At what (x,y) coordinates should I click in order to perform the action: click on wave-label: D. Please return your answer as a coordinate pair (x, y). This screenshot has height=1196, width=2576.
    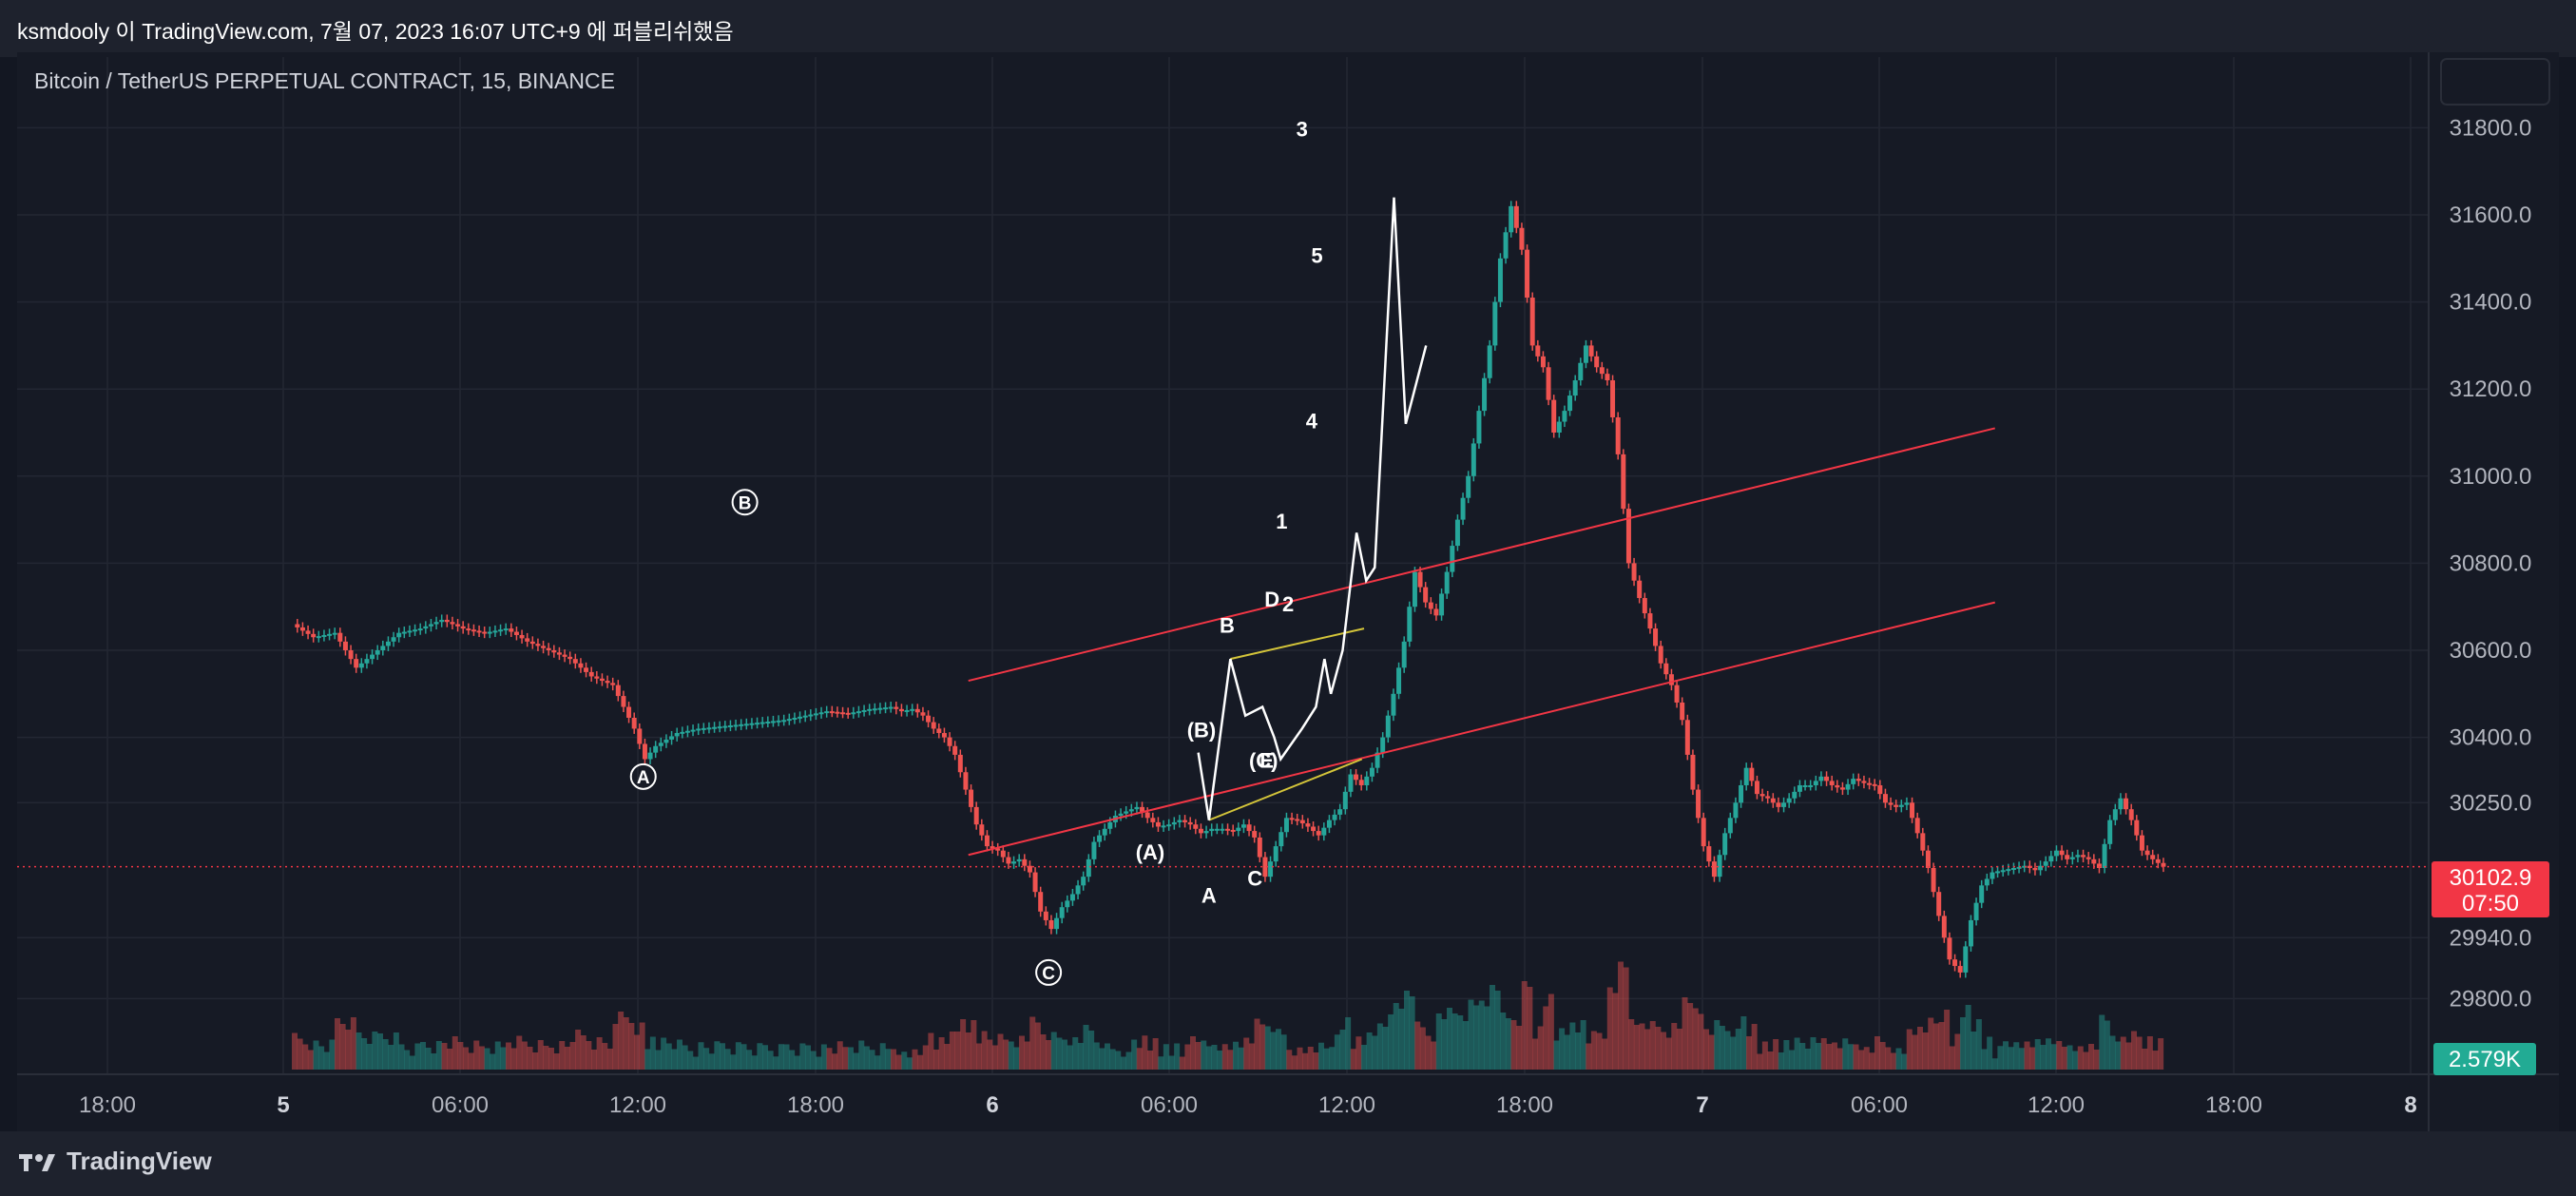
    Looking at the image, I should click on (1271, 599).